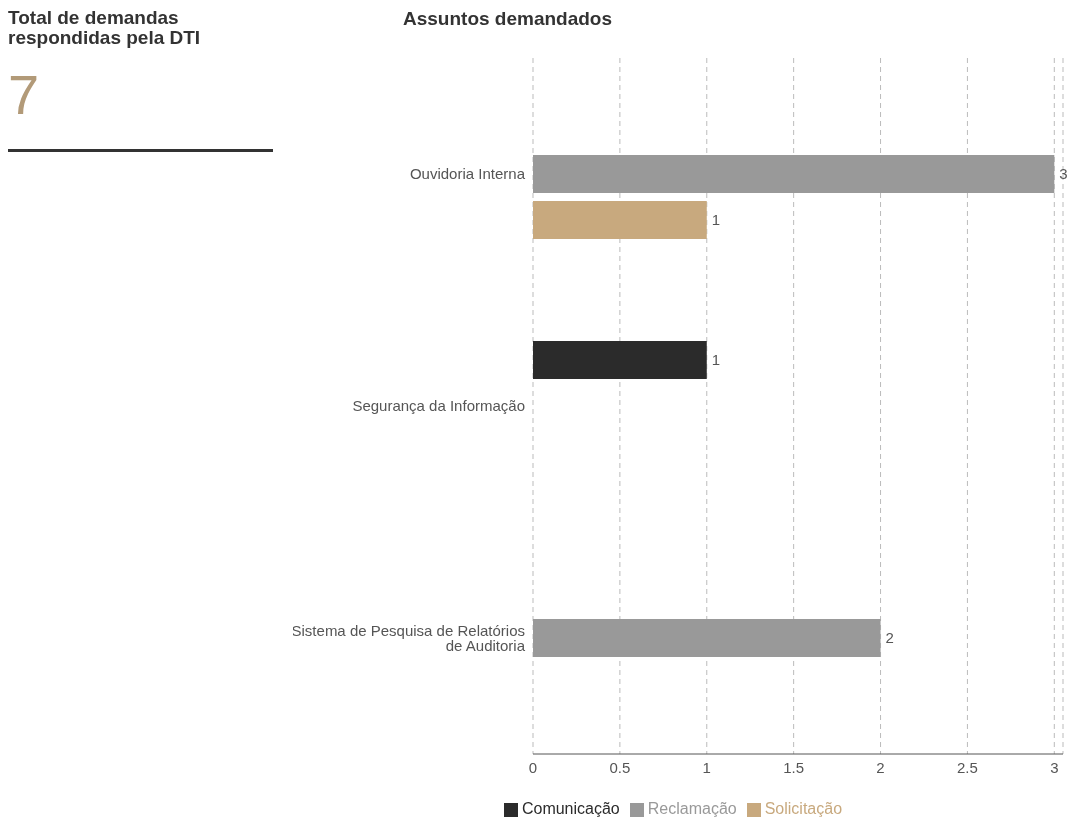 This screenshot has width=1086, height=836. I want to click on legend-label: Solicitação, so click(803, 808).